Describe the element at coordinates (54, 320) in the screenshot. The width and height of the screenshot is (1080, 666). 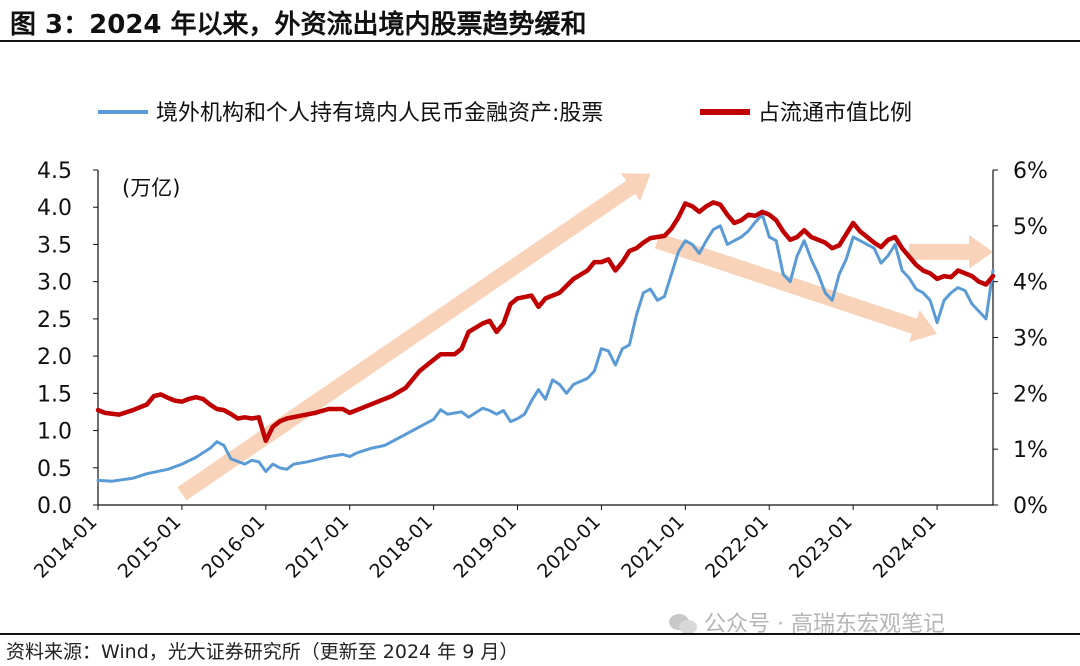
I see `left-tick-label: 2.5` at that location.